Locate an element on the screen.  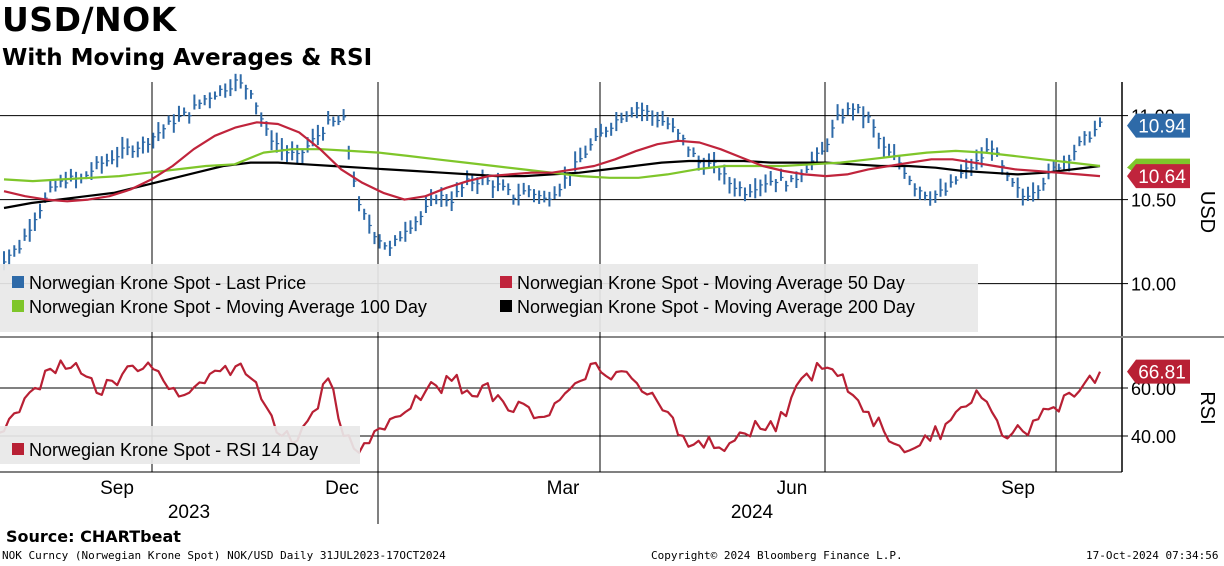
rsi-axis-title: RSI is located at coordinates (1207, 407).